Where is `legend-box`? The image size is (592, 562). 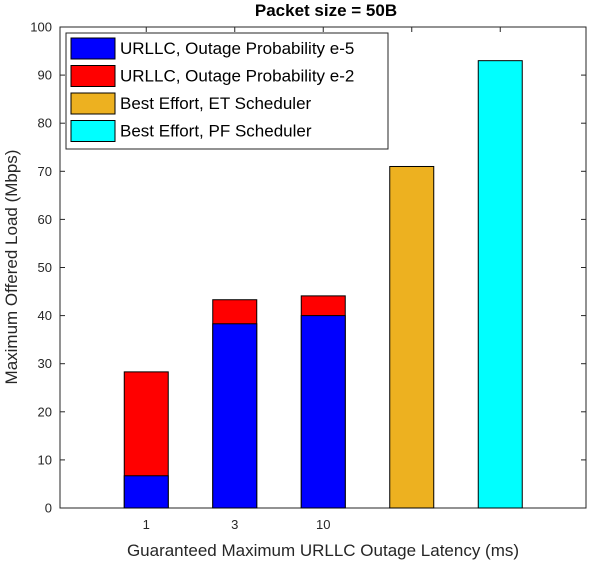 legend-box is located at coordinates (227, 91).